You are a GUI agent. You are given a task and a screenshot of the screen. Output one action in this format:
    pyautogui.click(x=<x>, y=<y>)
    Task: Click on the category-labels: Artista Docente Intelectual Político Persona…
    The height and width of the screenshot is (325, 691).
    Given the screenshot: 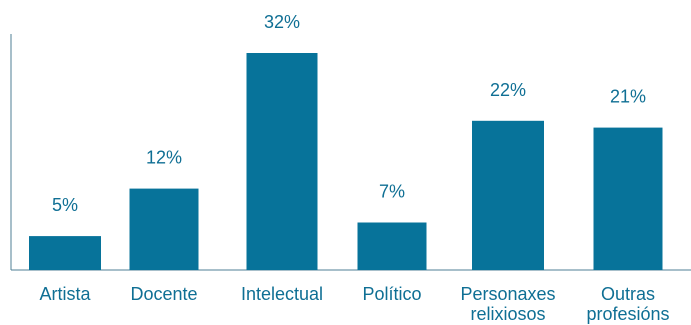 What is the action you would take?
    pyautogui.click(x=354, y=304)
    